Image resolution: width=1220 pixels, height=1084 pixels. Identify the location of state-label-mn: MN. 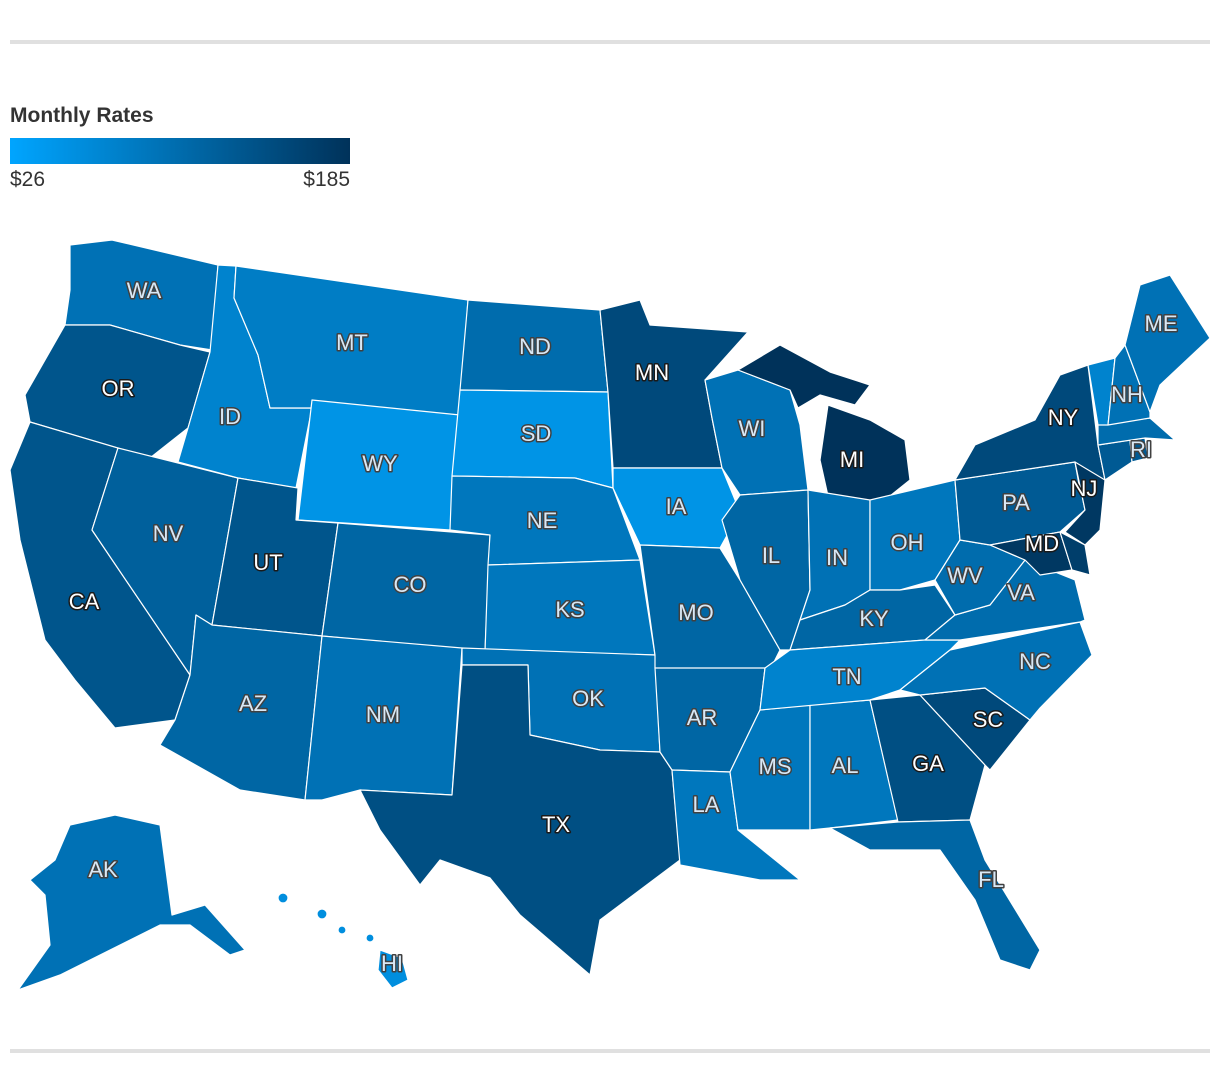
(652, 372).